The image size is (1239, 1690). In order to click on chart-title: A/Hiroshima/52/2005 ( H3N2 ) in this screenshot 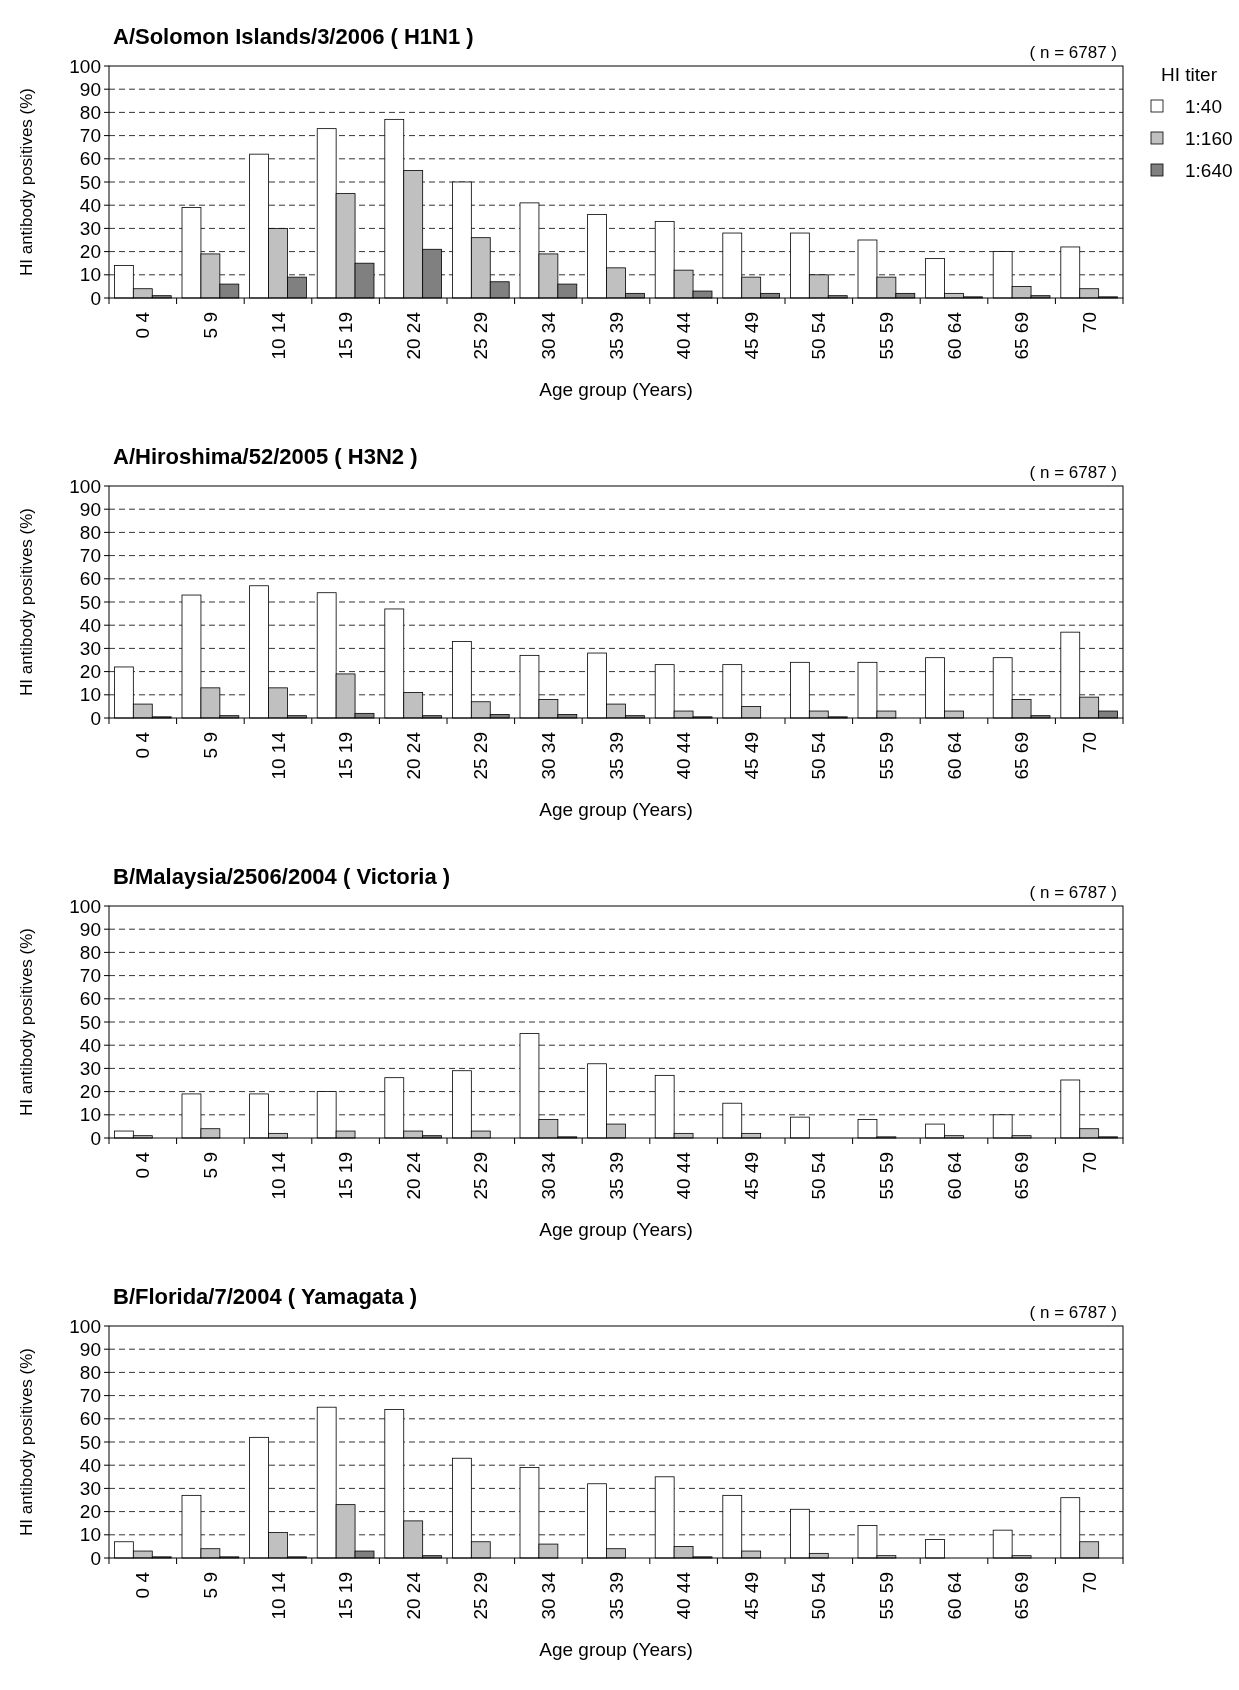, I will do `click(265, 456)`.